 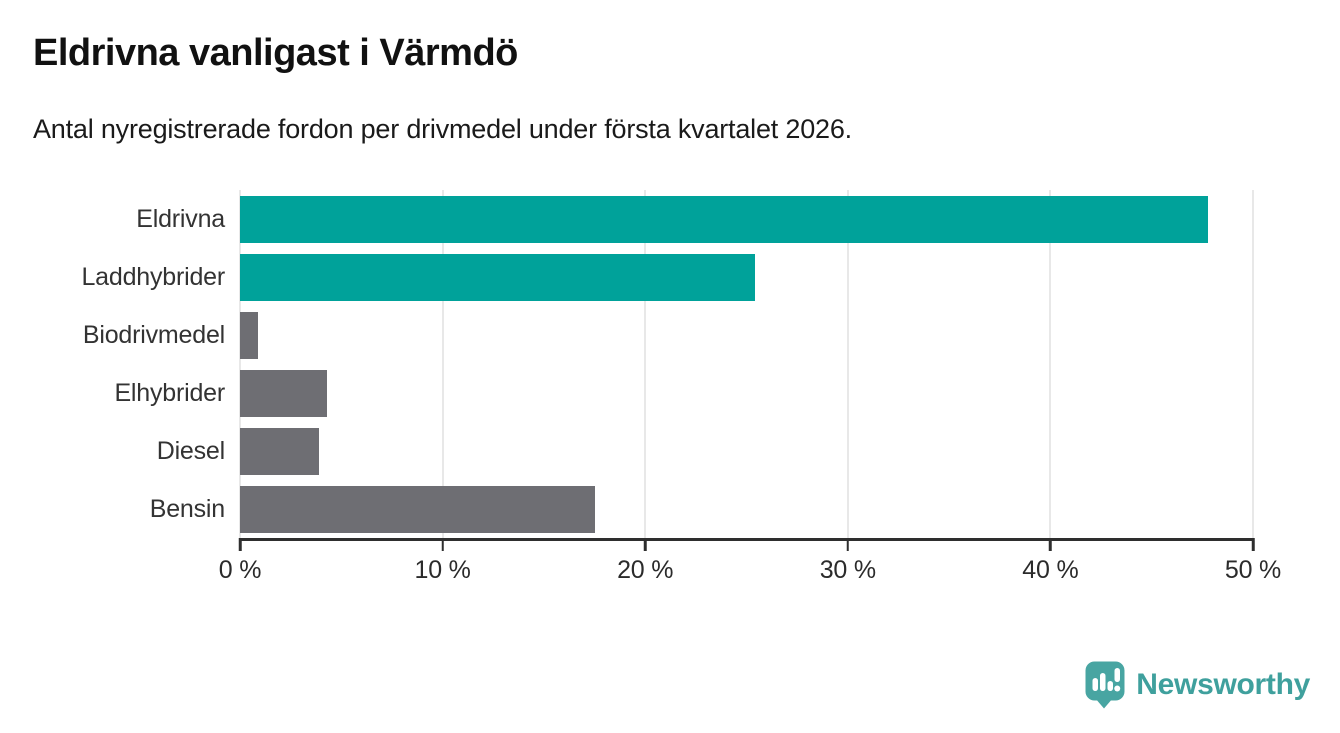 What do you see at coordinates (180, 218) in the screenshot?
I see `category-label: Eldrivna` at bounding box center [180, 218].